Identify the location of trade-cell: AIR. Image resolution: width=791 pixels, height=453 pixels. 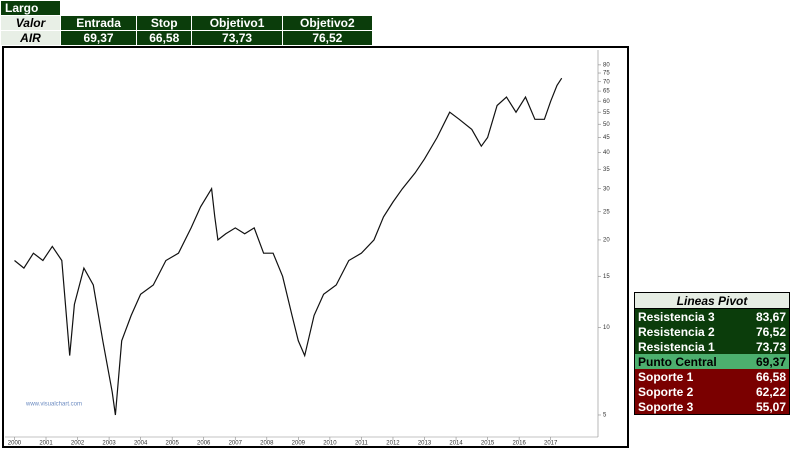
(31, 38).